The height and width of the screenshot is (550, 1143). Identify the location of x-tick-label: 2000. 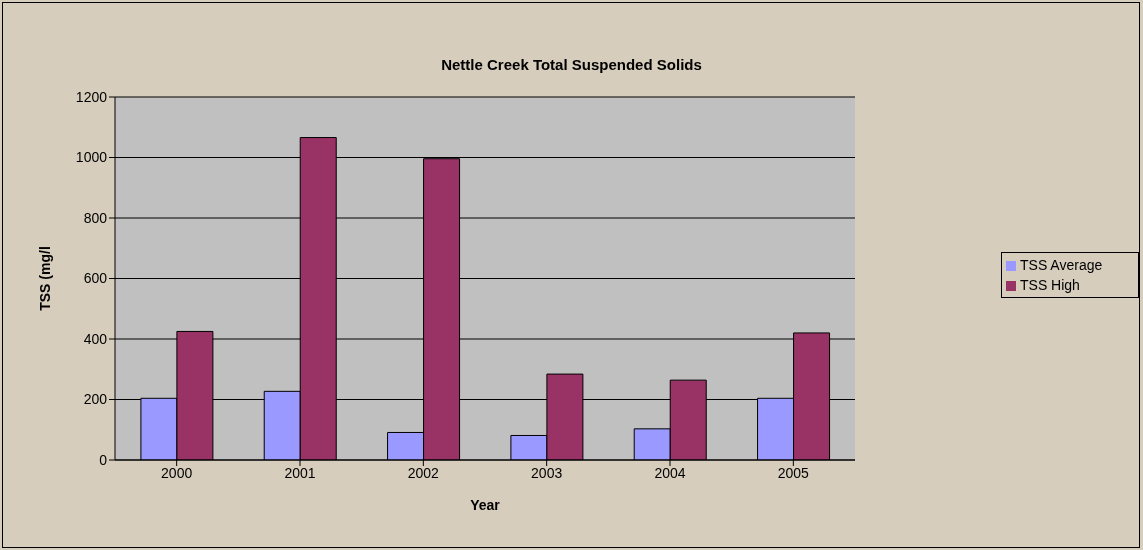
(177, 472).